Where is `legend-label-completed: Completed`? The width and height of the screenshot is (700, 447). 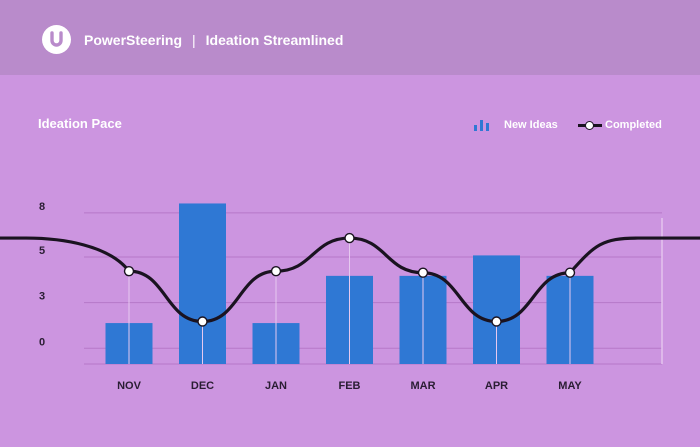 legend-label-completed: Completed is located at coordinates (633, 125).